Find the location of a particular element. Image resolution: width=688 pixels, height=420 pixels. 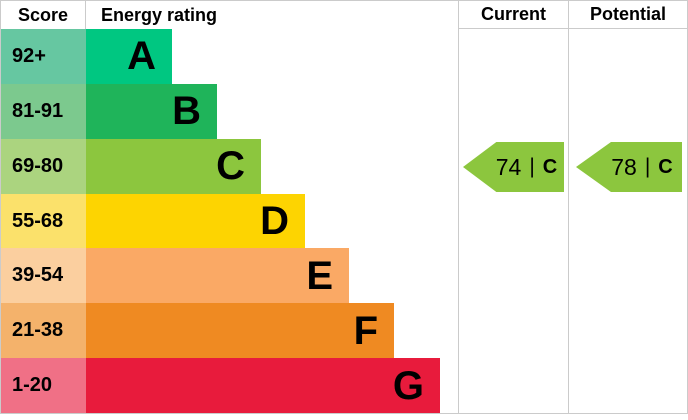

score-range-b: 81-91 is located at coordinates (43, 111).